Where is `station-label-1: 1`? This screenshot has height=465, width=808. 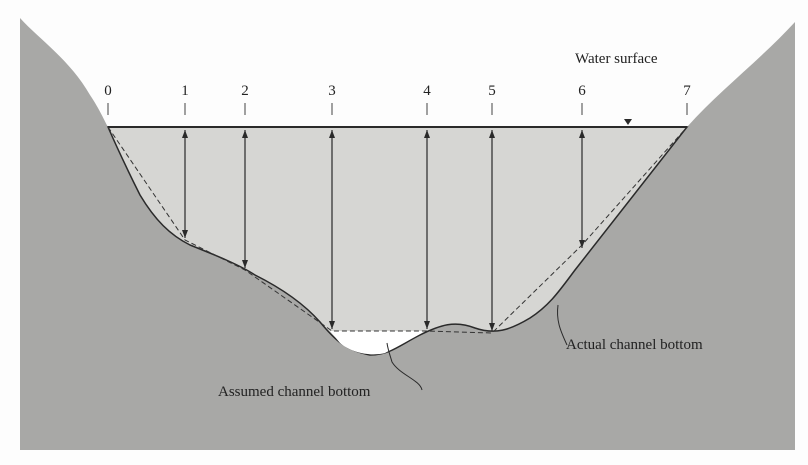 station-label-1: 1 is located at coordinates (185, 91).